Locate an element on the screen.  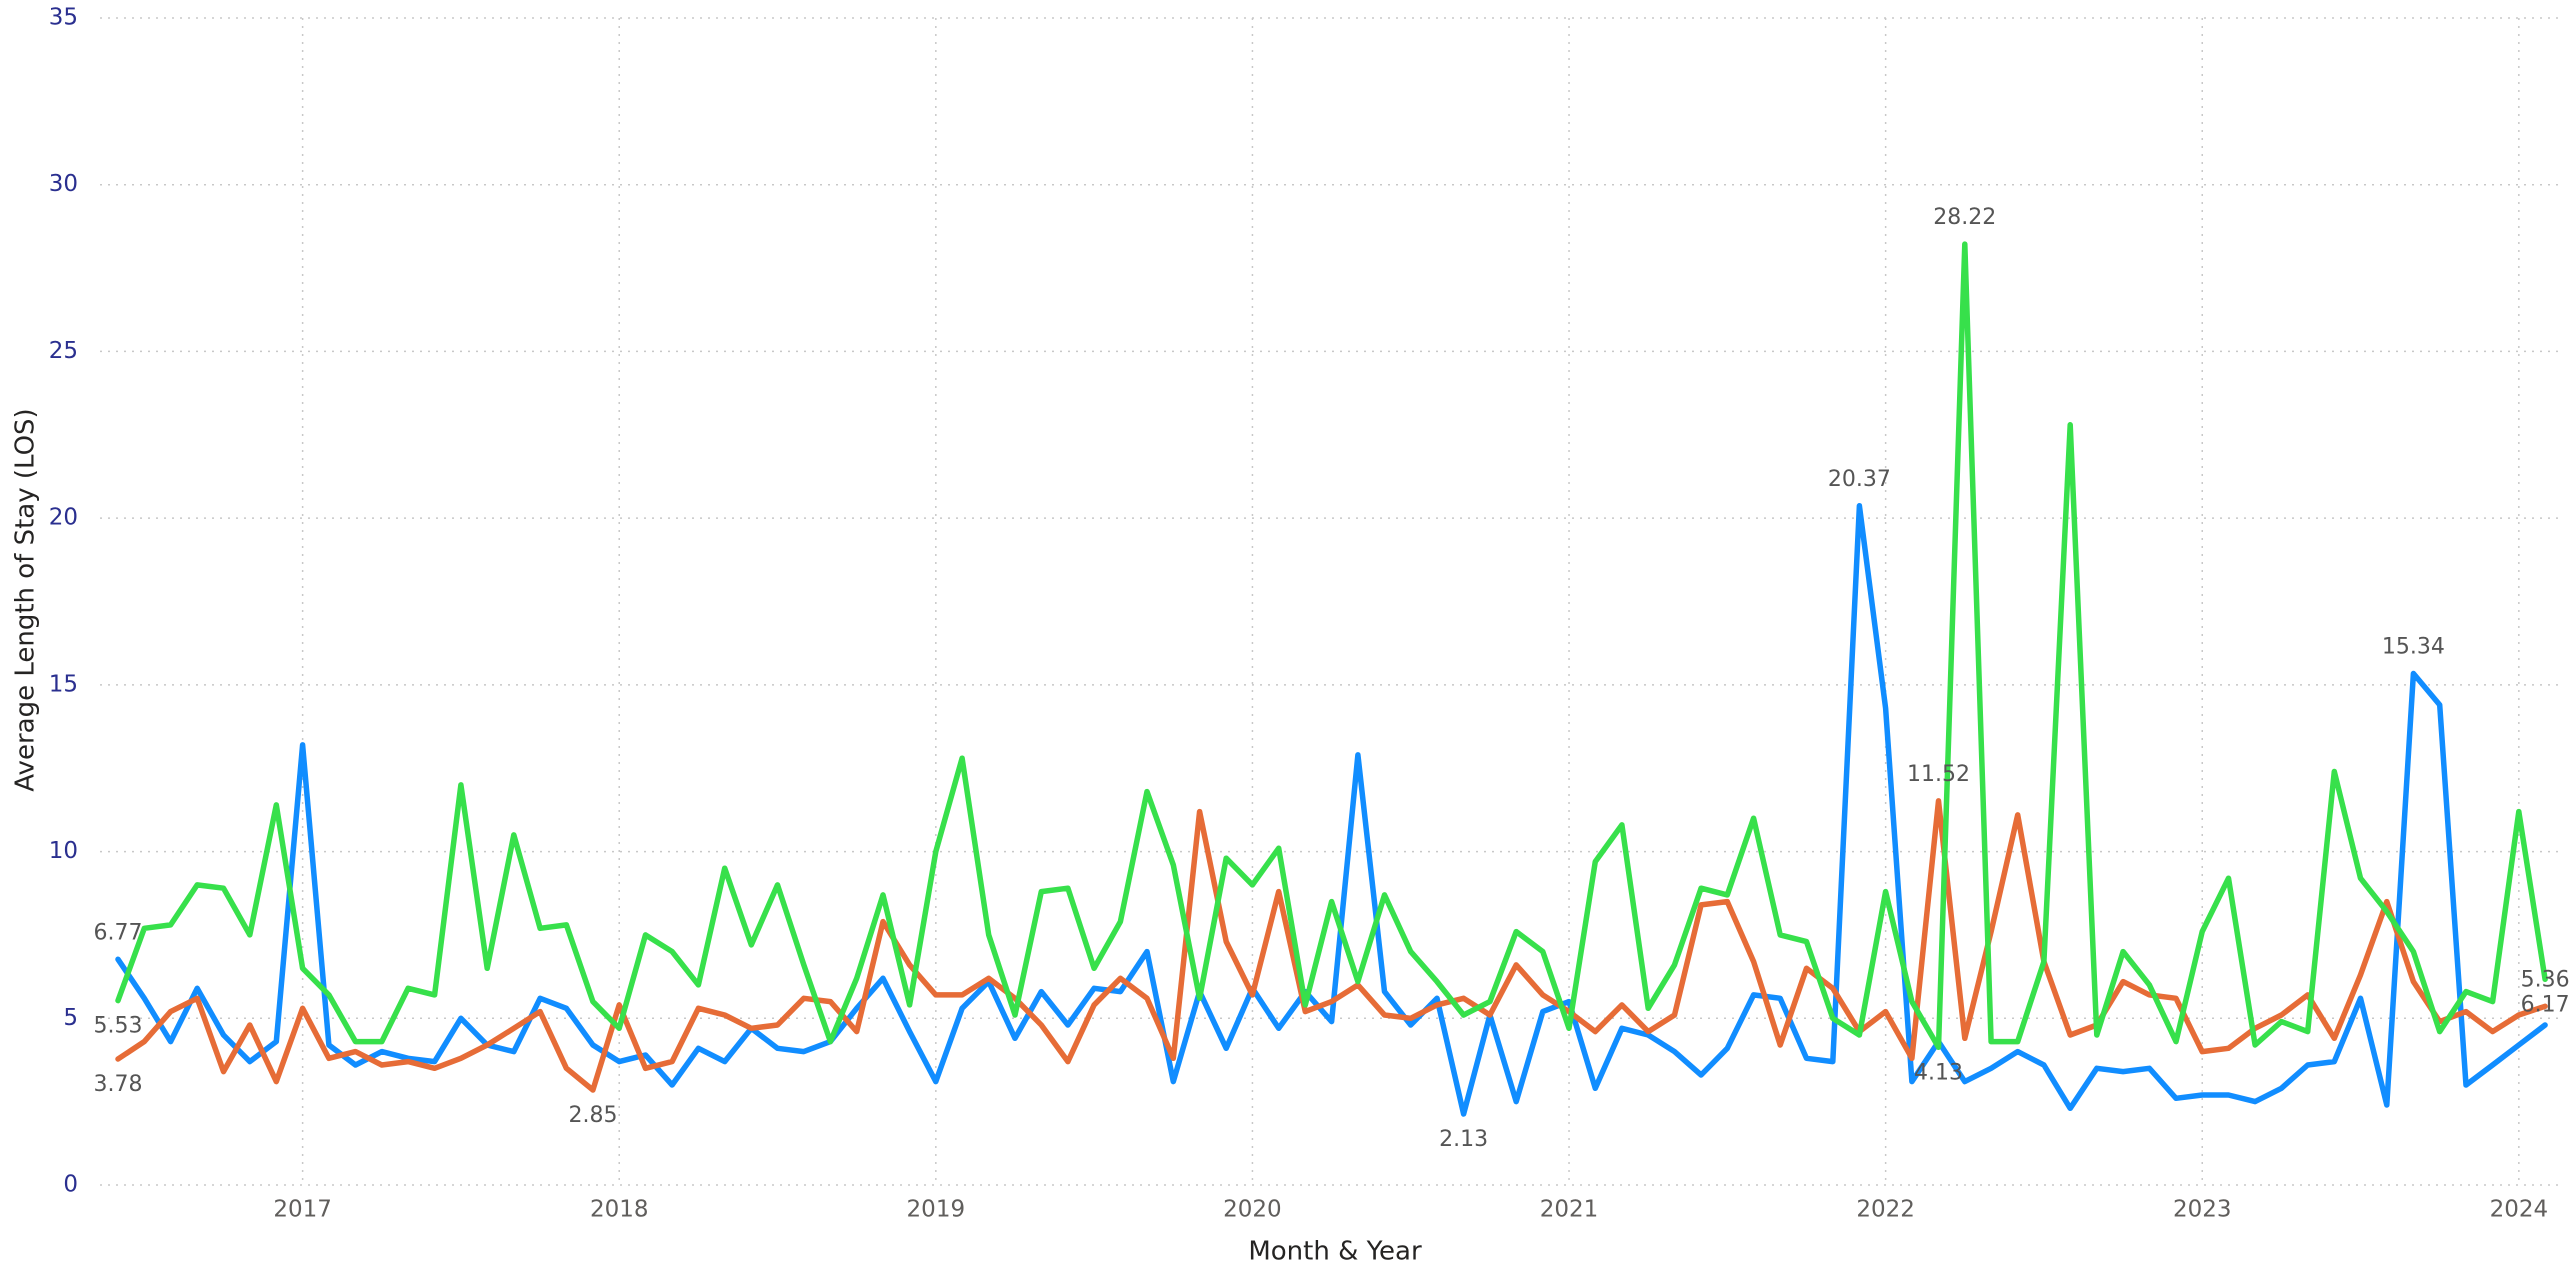
x-tick-label: 2019 is located at coordinates (936, 1210).